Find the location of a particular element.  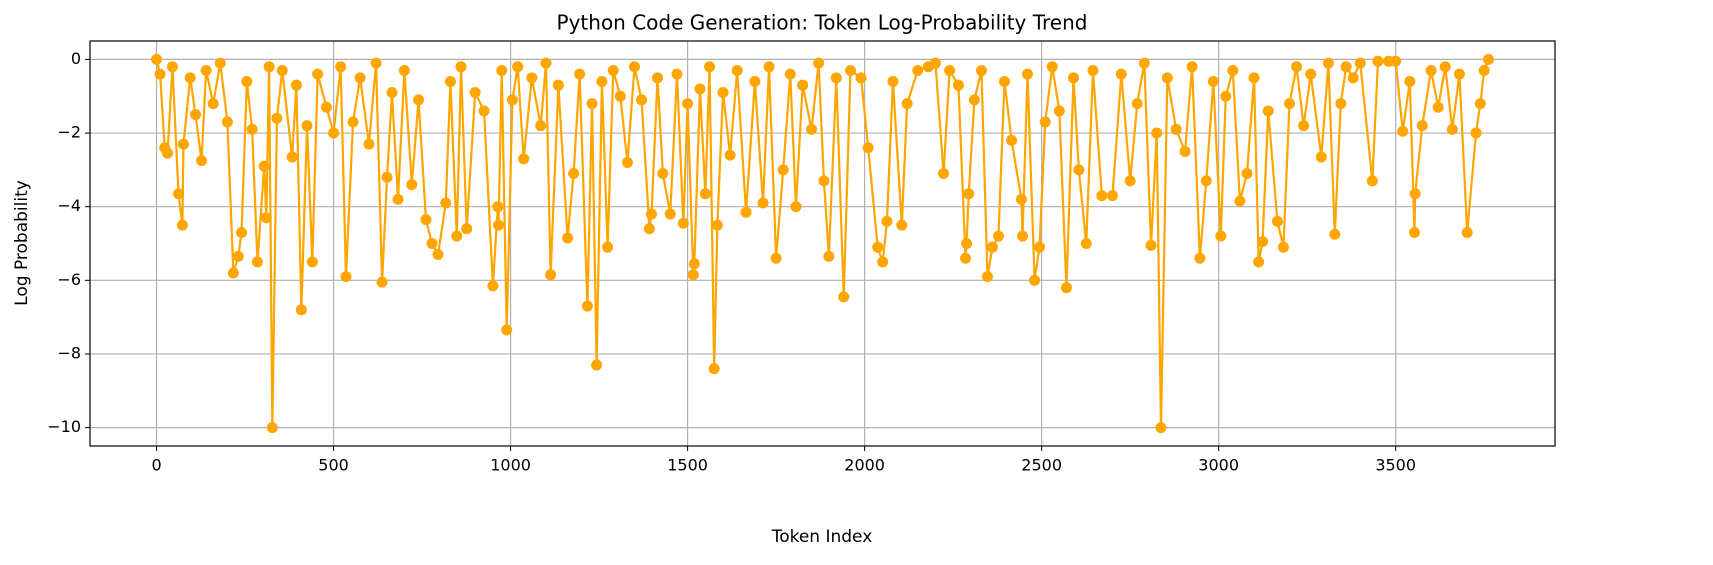

y-tick-label: −2 is located at coordinates (69, 132).